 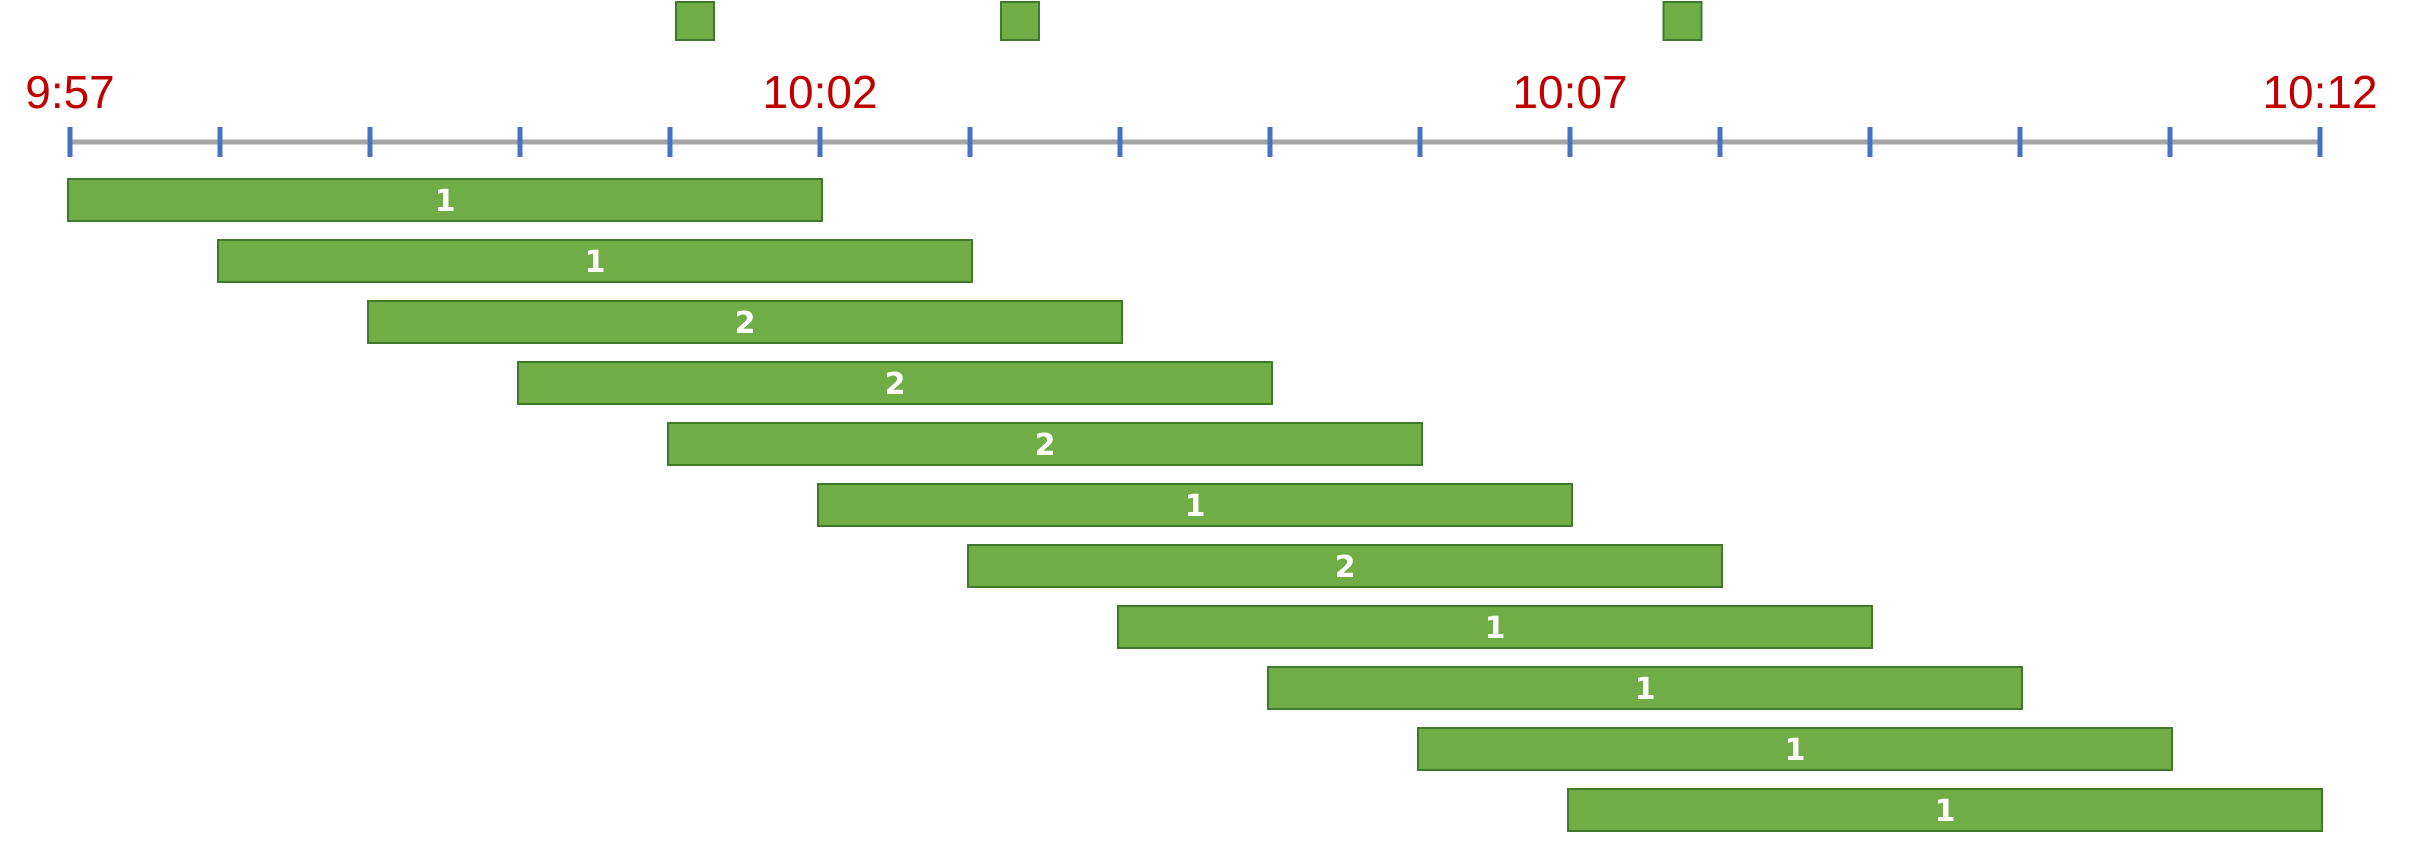 I want to click on timeline-axis: 9:57 10:02 10:07 10:12, so click(x=1201, y=111).